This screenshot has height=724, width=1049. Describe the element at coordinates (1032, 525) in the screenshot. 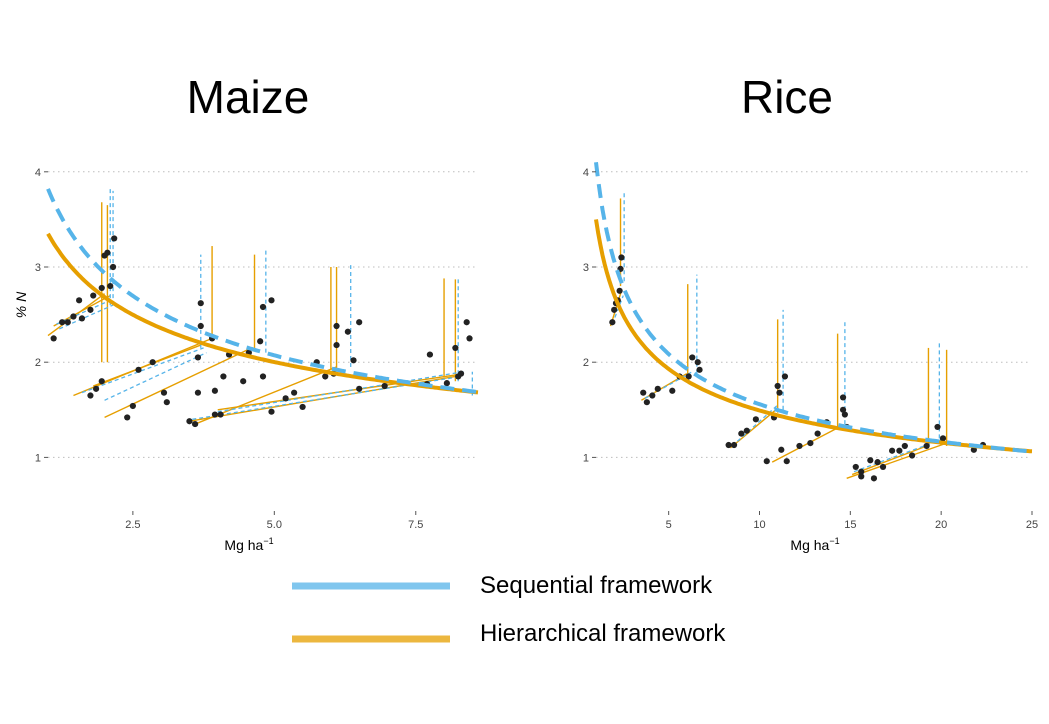

I see `rice-x-tick-label: 25` at that location.